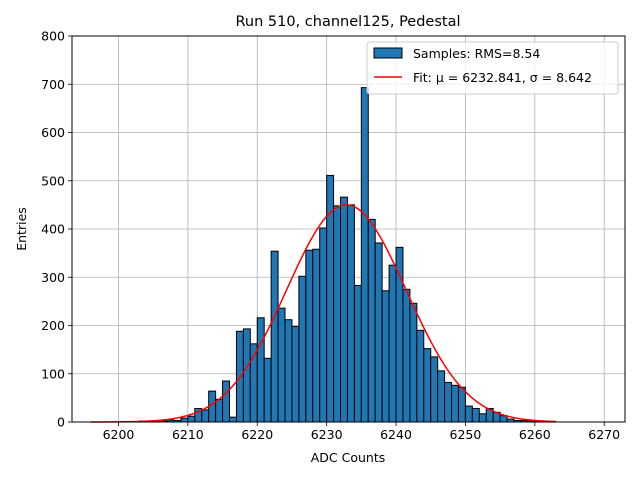  I want to click on y-tick-label: 100, so click(53, 373).